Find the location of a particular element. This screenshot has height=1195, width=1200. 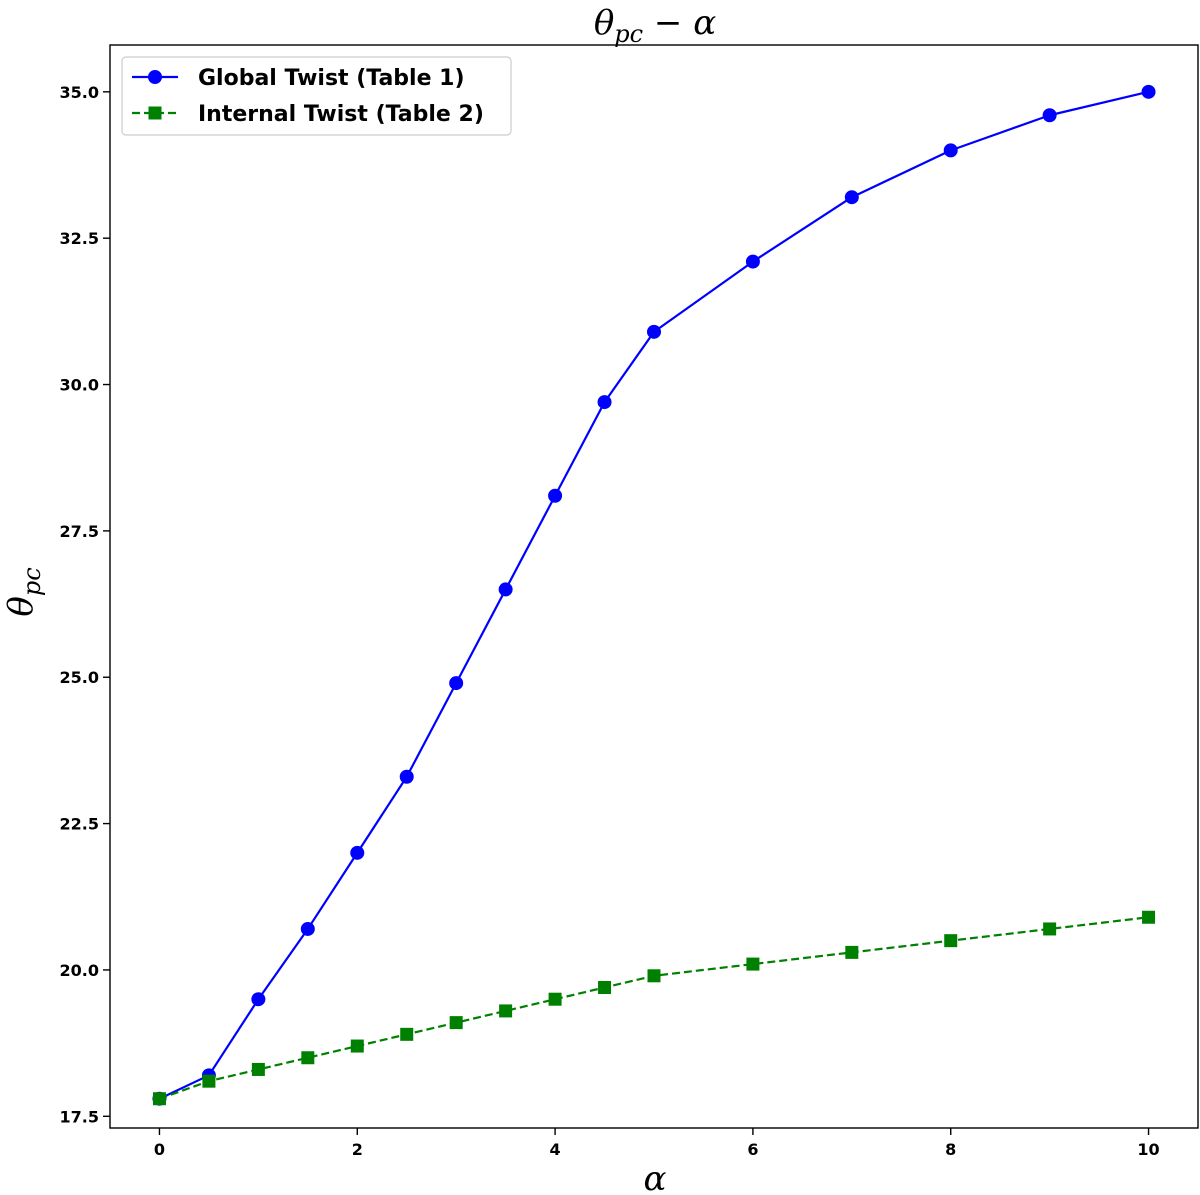

legend-label: Internal Twist (Table 2) is located at coordinates (341, 114).